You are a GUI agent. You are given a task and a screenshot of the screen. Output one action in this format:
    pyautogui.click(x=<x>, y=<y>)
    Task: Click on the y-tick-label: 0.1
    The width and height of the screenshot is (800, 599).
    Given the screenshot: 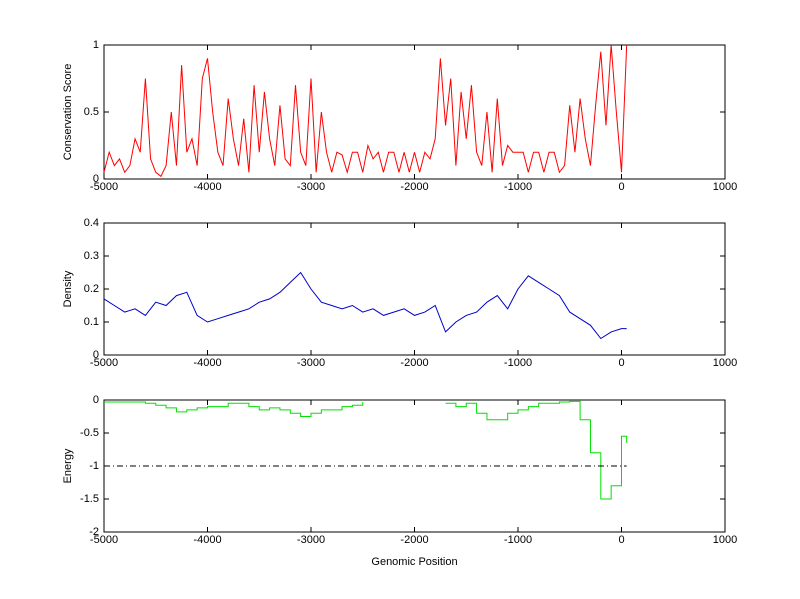 What is the action you would take?
    pyautogui.click(x=91, y=322)
    